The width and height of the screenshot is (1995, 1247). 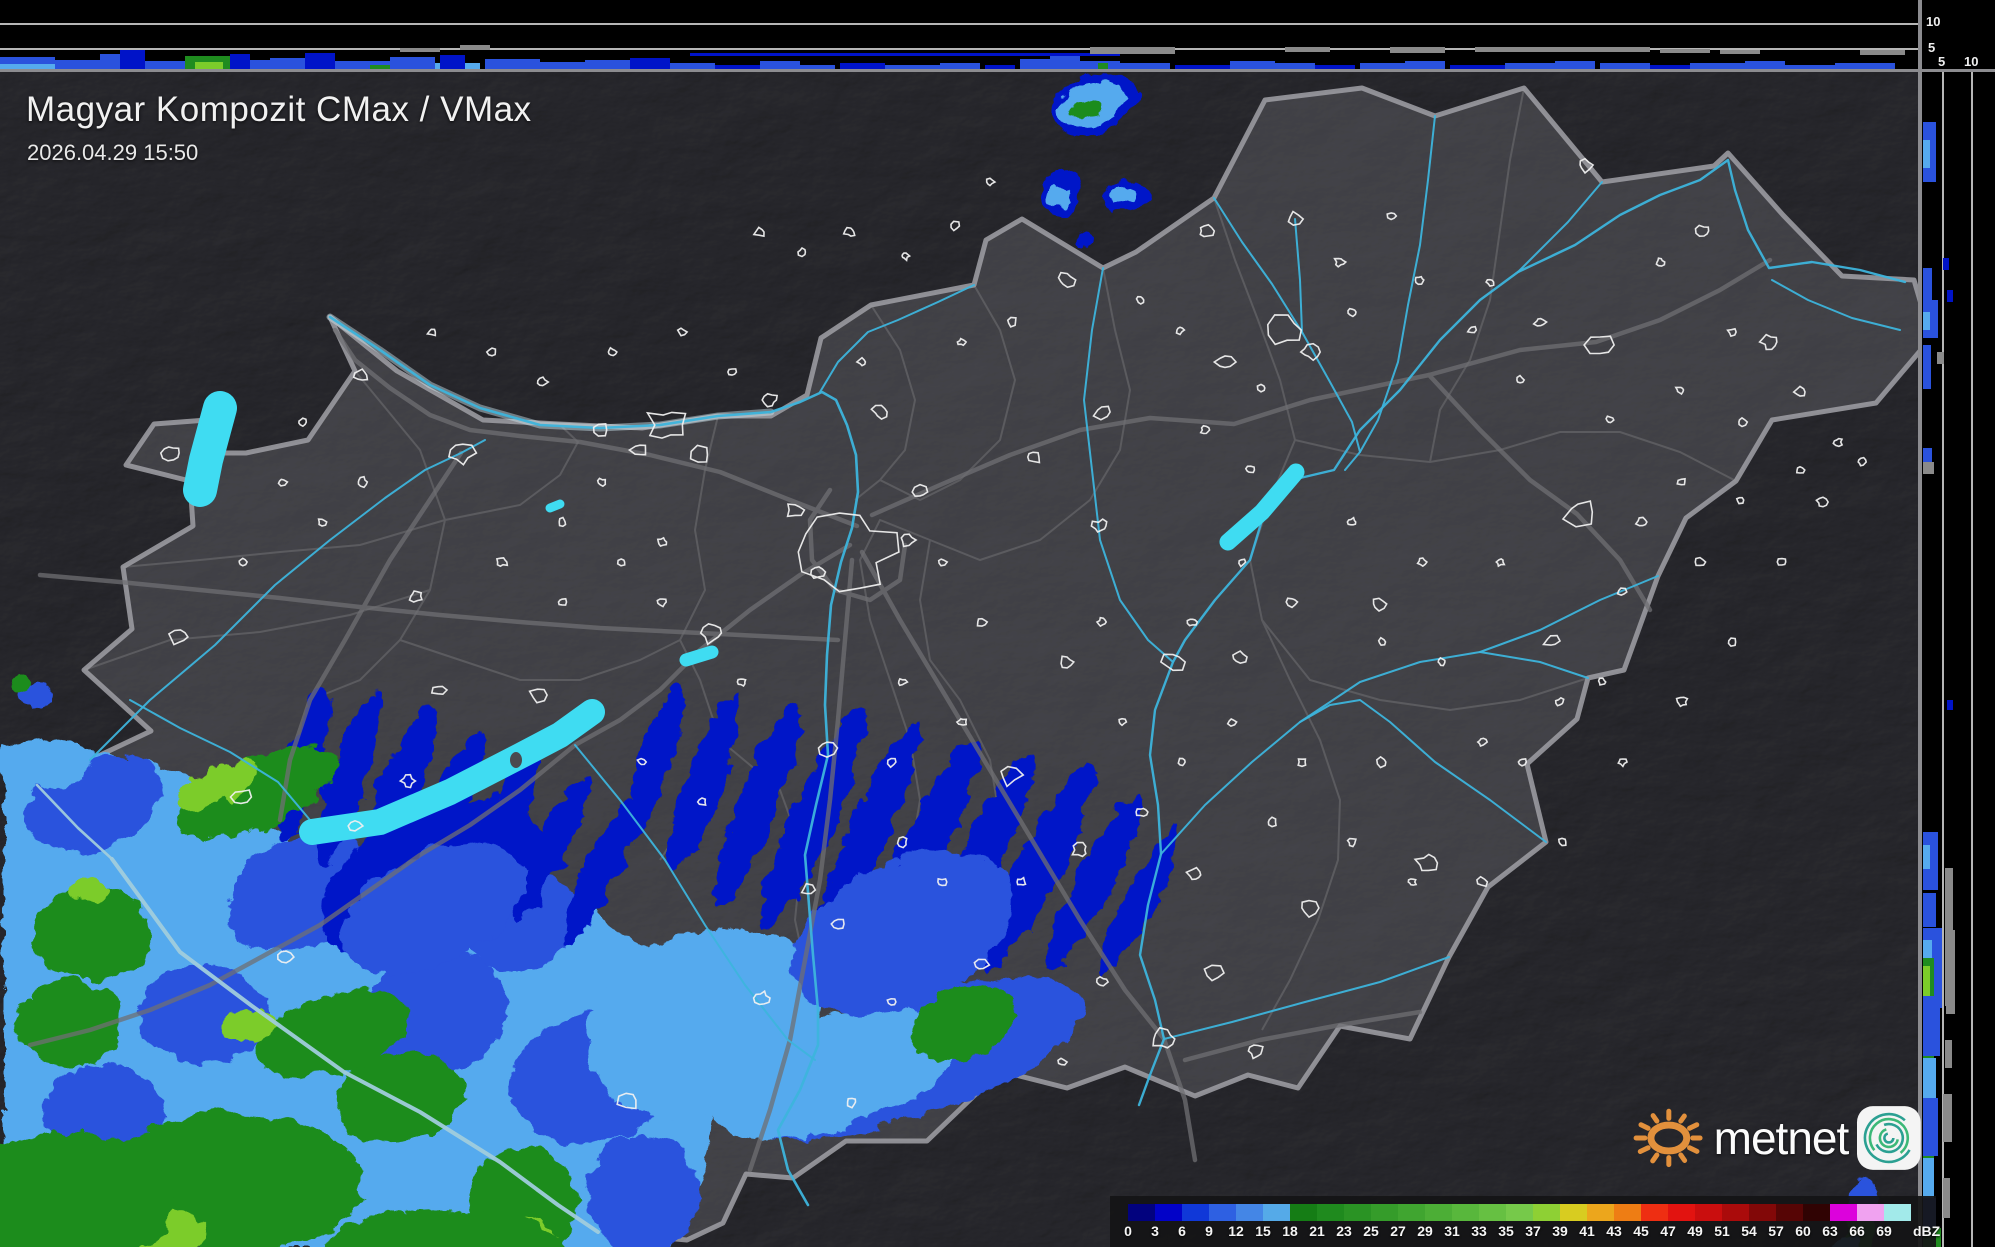 I want to click on top-profile-panel, so click(x=959, y=35).